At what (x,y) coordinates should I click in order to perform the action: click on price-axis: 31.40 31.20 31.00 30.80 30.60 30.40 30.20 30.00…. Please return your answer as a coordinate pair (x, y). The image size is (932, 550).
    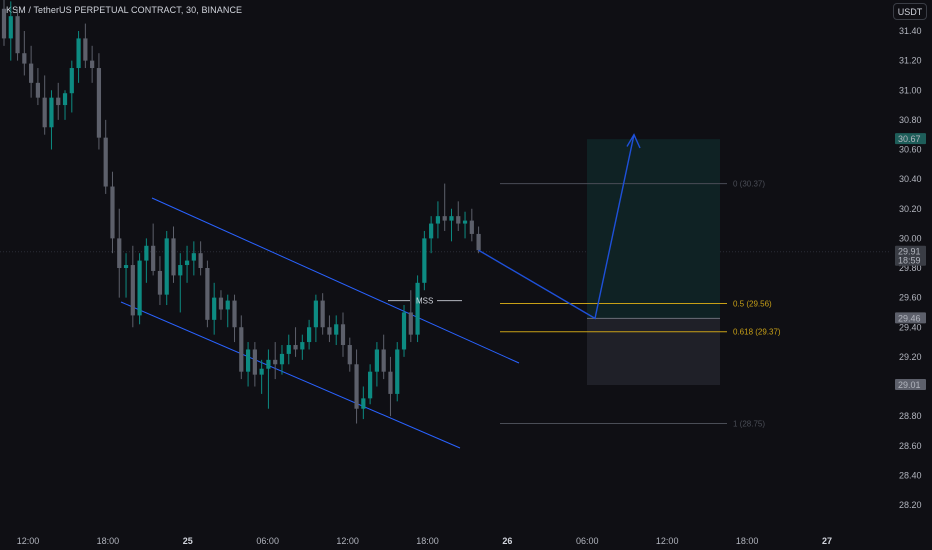
    Looking at the image, I should click on (910, 268).